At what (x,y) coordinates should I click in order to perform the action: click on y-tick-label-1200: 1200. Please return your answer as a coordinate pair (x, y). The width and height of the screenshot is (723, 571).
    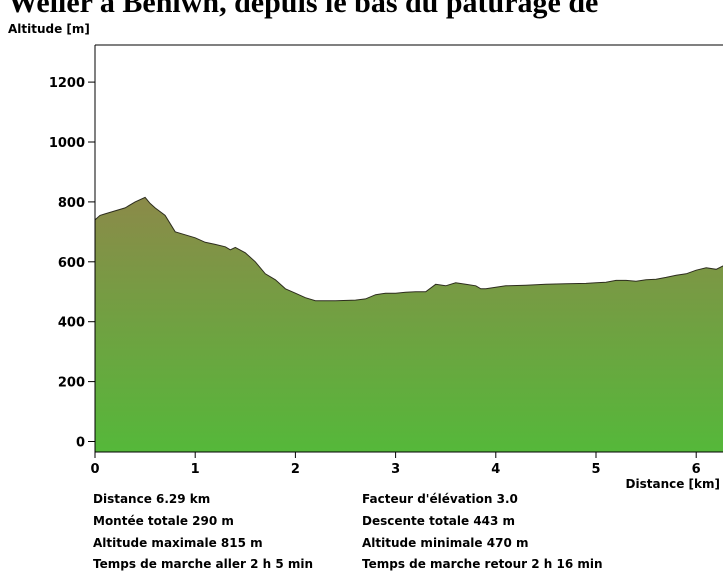
    Looking at the image, I should click on (67, 83).